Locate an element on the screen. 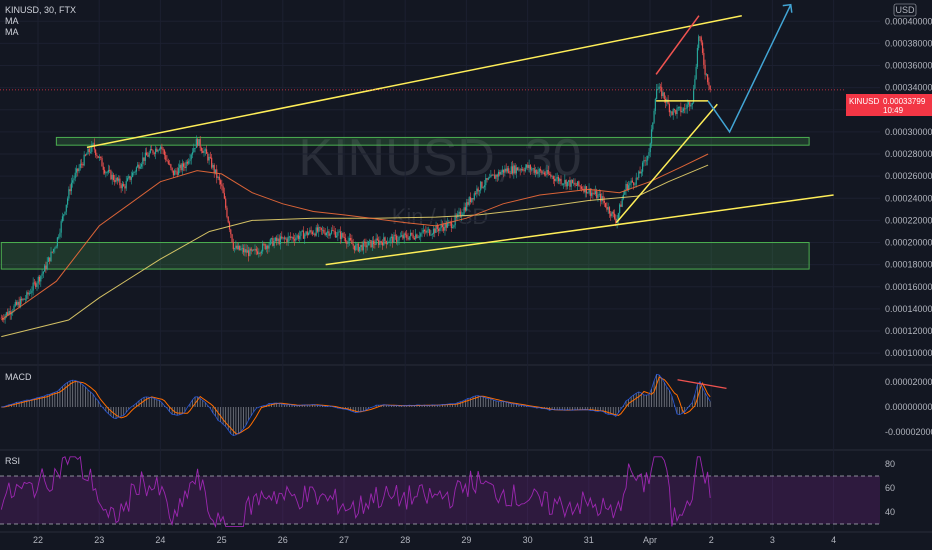 The image size is (932, 550). currency-badge: USD is located at coordinates (905, 10).